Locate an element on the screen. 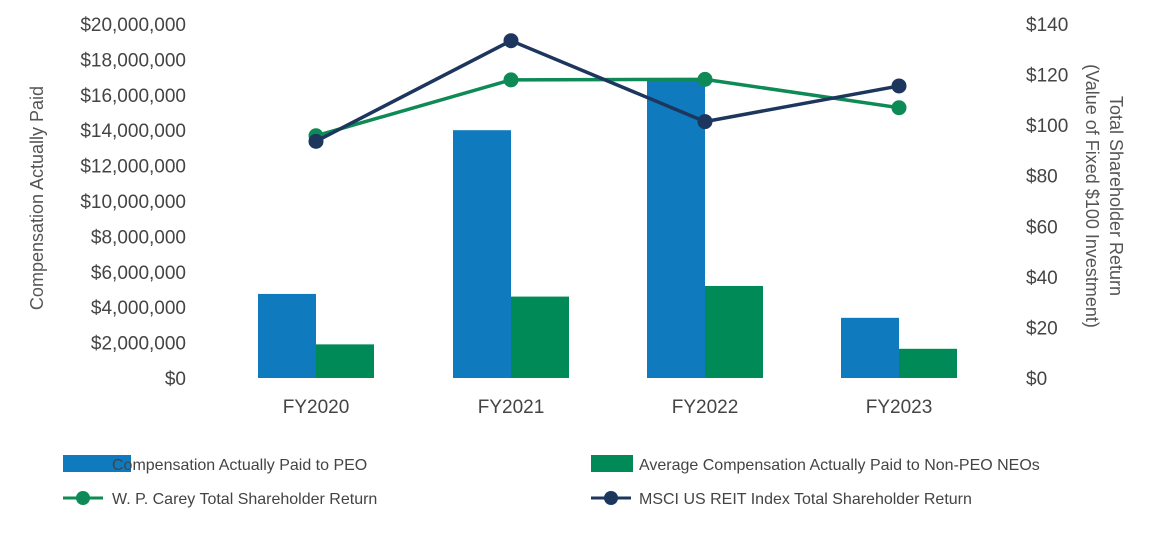 The width and height of the screenshot is (1160, 540). left-tick-label: $4,000,000 is located at coordinates (138, 308).